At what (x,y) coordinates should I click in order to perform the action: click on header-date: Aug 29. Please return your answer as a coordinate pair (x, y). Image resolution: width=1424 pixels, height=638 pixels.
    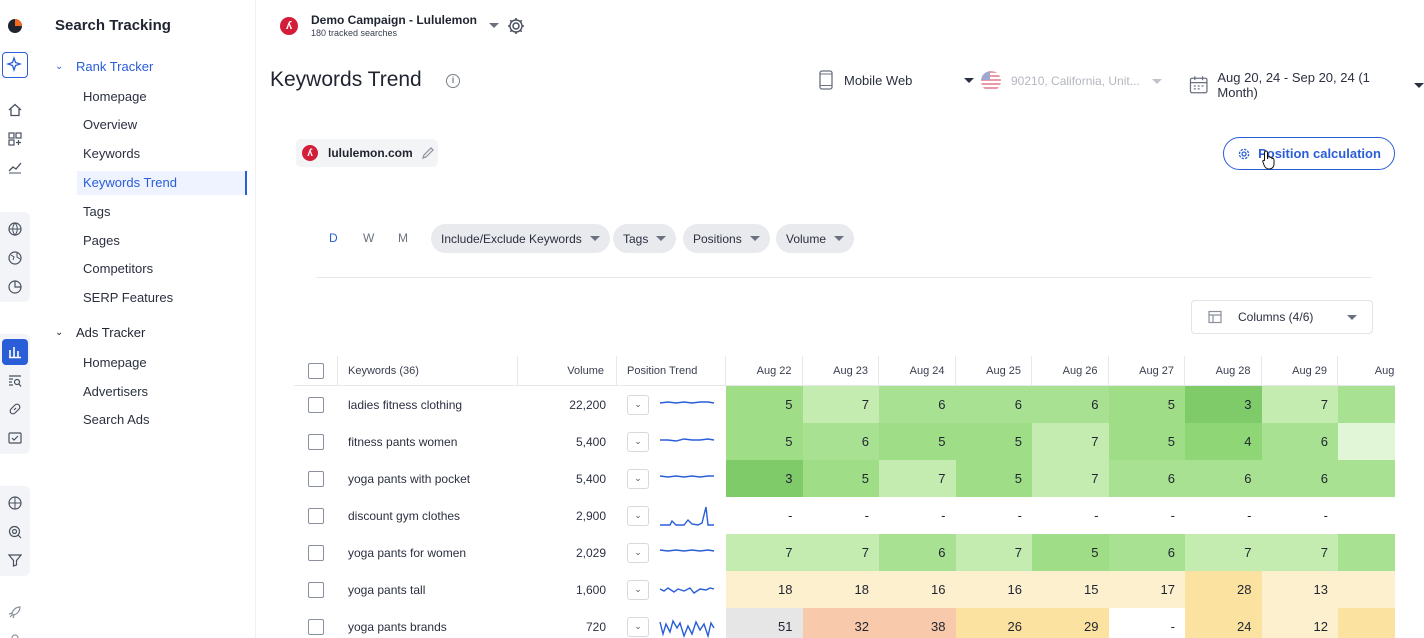
    Looking at the image, I should click on (1299, 371).